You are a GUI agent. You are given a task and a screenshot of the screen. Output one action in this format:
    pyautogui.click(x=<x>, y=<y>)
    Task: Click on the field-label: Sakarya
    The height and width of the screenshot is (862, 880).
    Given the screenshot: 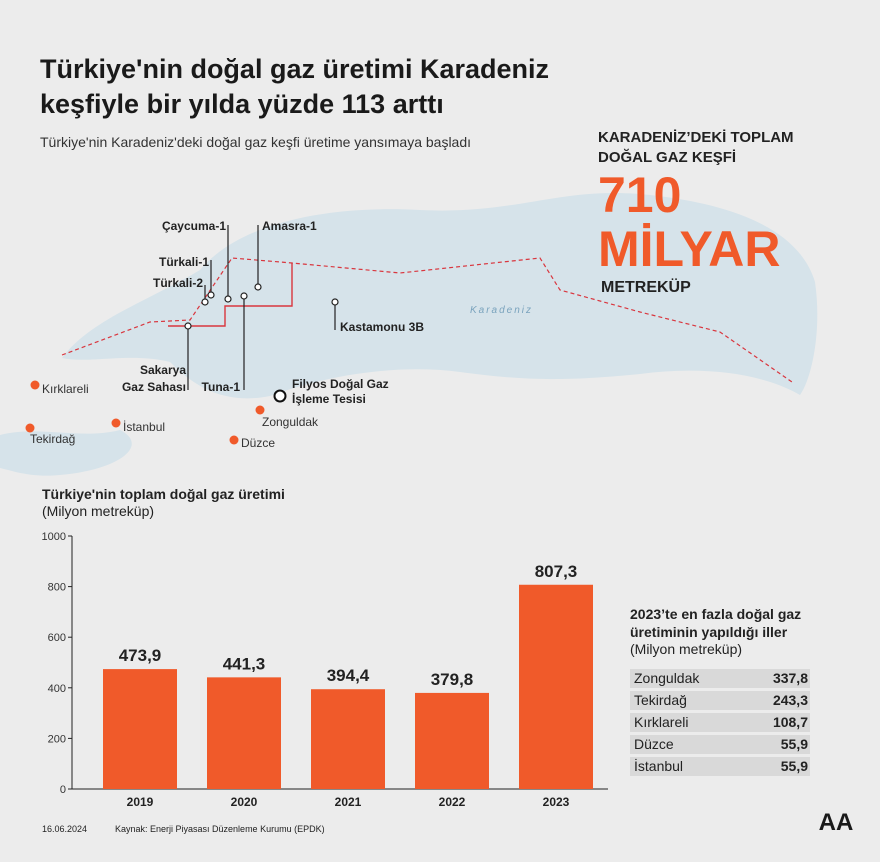 What is the action you would take?
    pyautogui.click(x=163, y=370)
    